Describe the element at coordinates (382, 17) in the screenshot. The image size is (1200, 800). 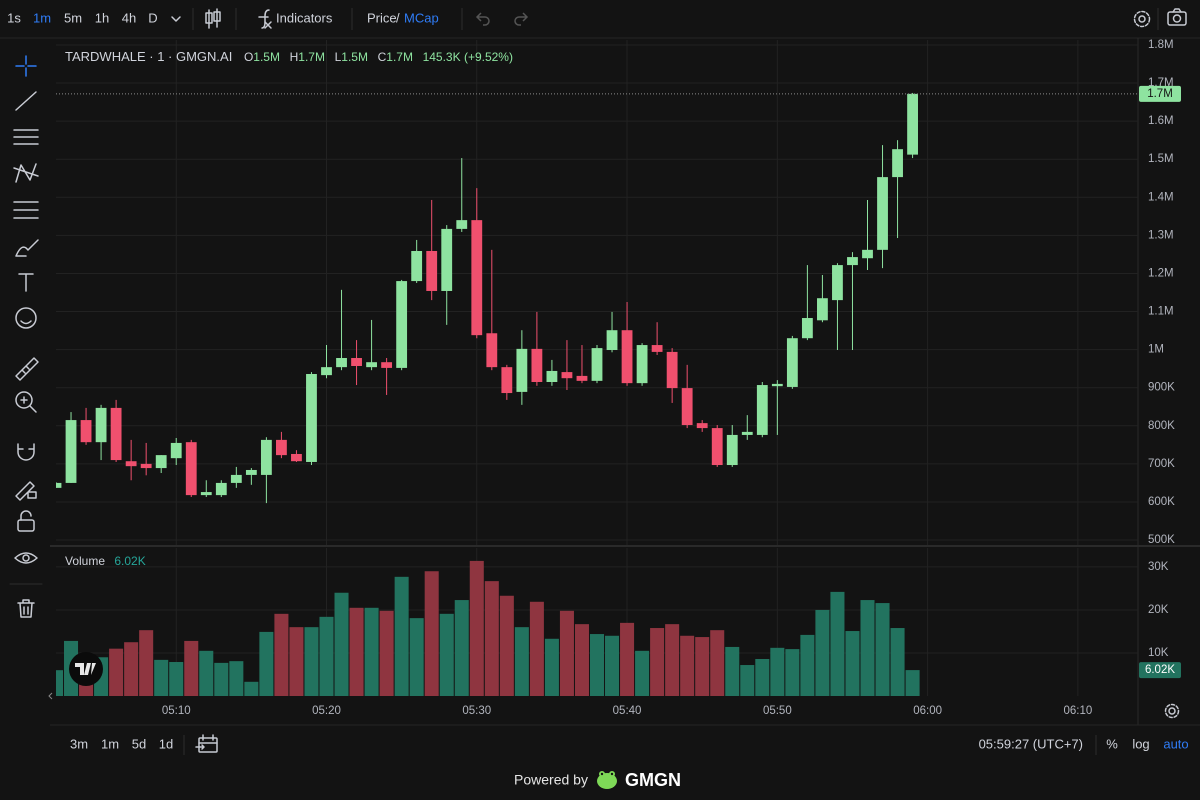
I see `price-toggle: Price` at that location.